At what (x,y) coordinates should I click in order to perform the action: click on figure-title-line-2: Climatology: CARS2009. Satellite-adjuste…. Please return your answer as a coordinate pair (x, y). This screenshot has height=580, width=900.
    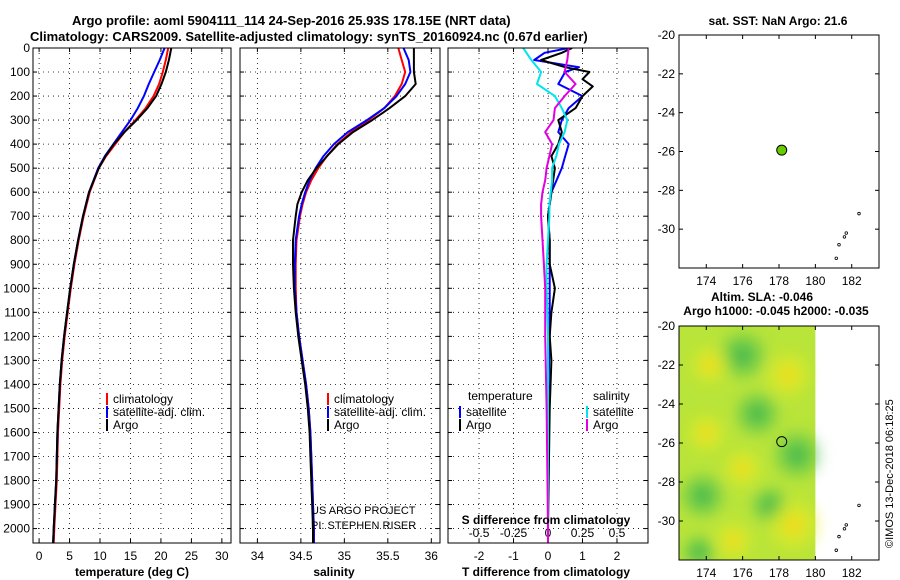
    Looking at the image, I should click on (309, 36).